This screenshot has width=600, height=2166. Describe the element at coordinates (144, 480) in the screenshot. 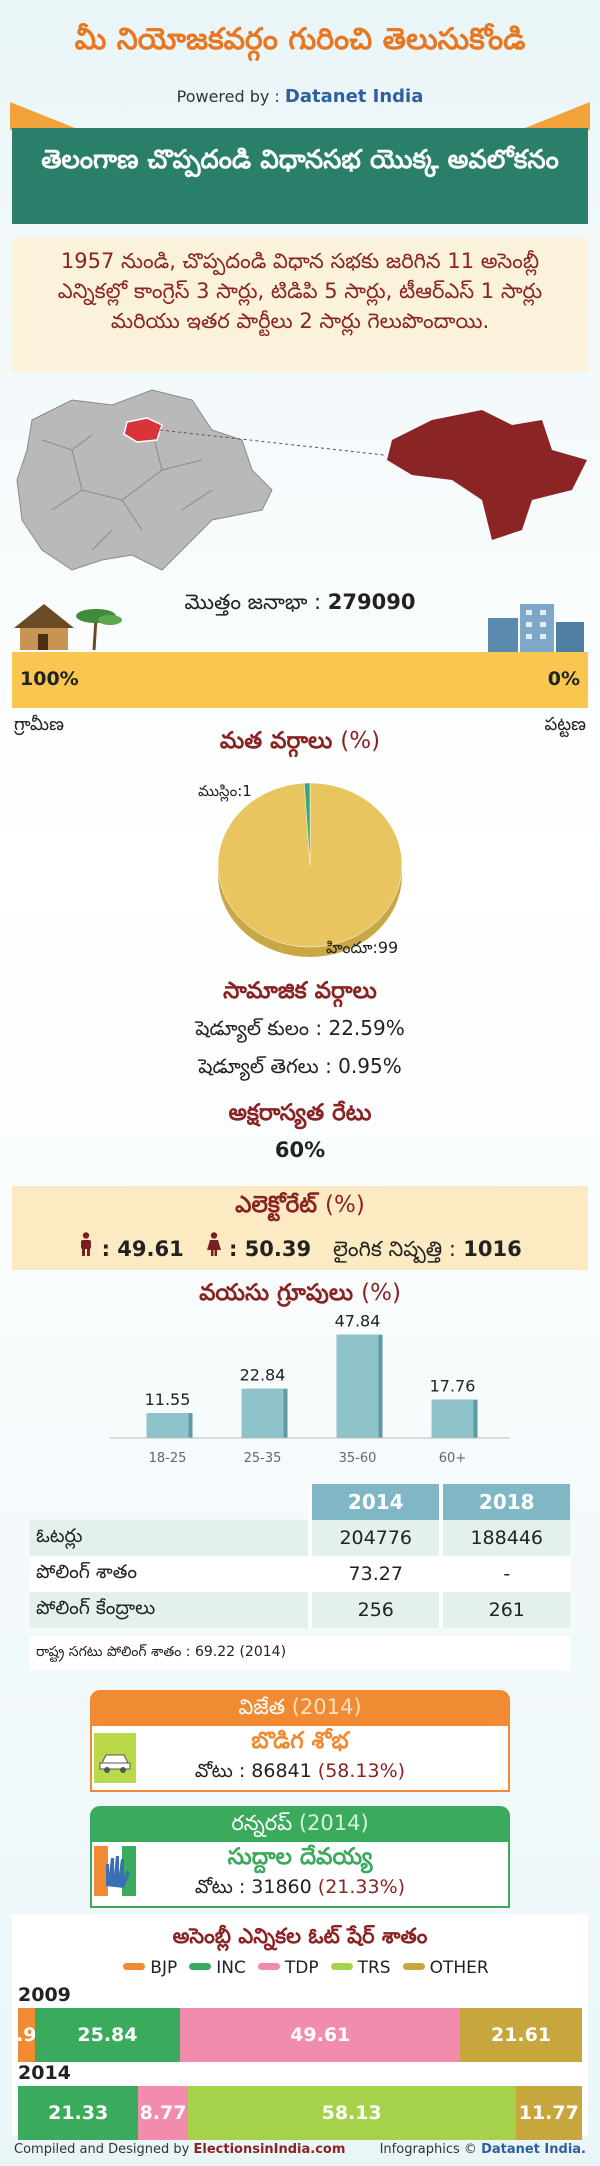

I see `telangana-map-icon` at that location.